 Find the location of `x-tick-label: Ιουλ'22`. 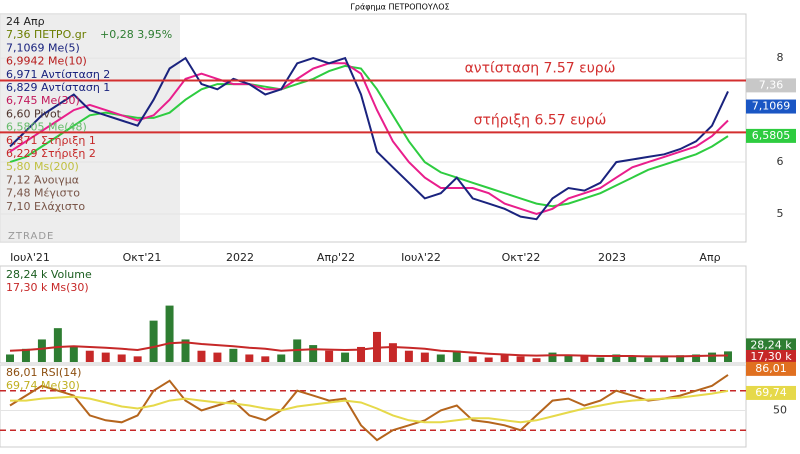

x-tick-label: Ιουλ'22 is located at coordinates (421, 257).